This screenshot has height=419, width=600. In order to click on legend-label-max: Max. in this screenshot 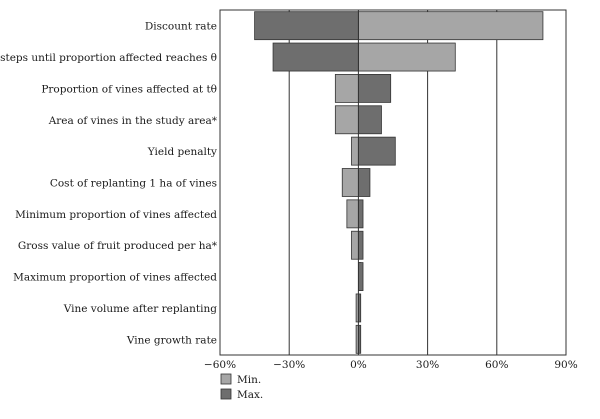, I will do `click(250, 395)`.